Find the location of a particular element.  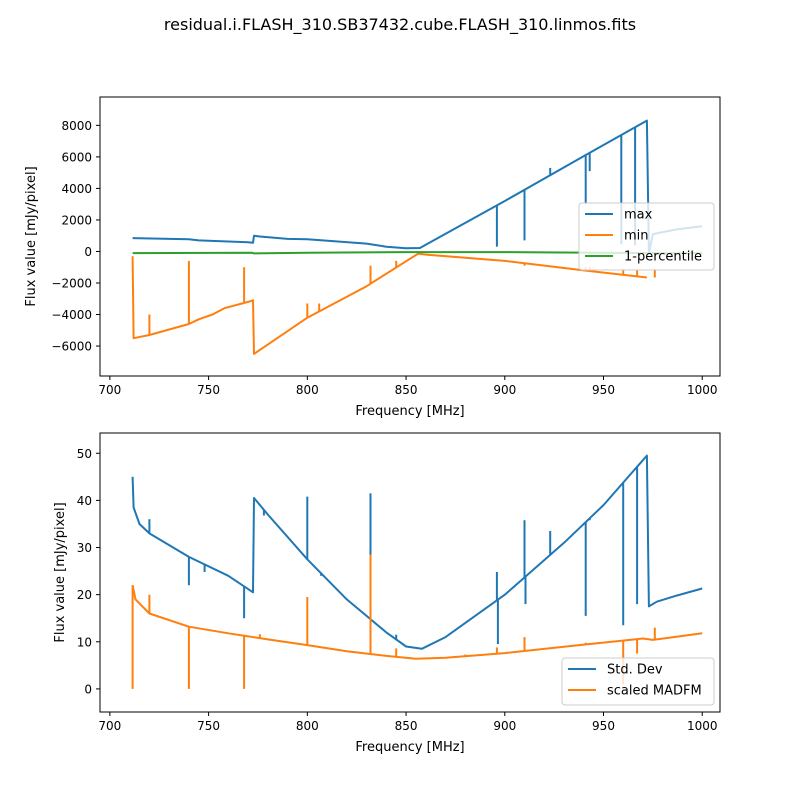

y-tick-label: −2000 is located at coordinates (71, 284).